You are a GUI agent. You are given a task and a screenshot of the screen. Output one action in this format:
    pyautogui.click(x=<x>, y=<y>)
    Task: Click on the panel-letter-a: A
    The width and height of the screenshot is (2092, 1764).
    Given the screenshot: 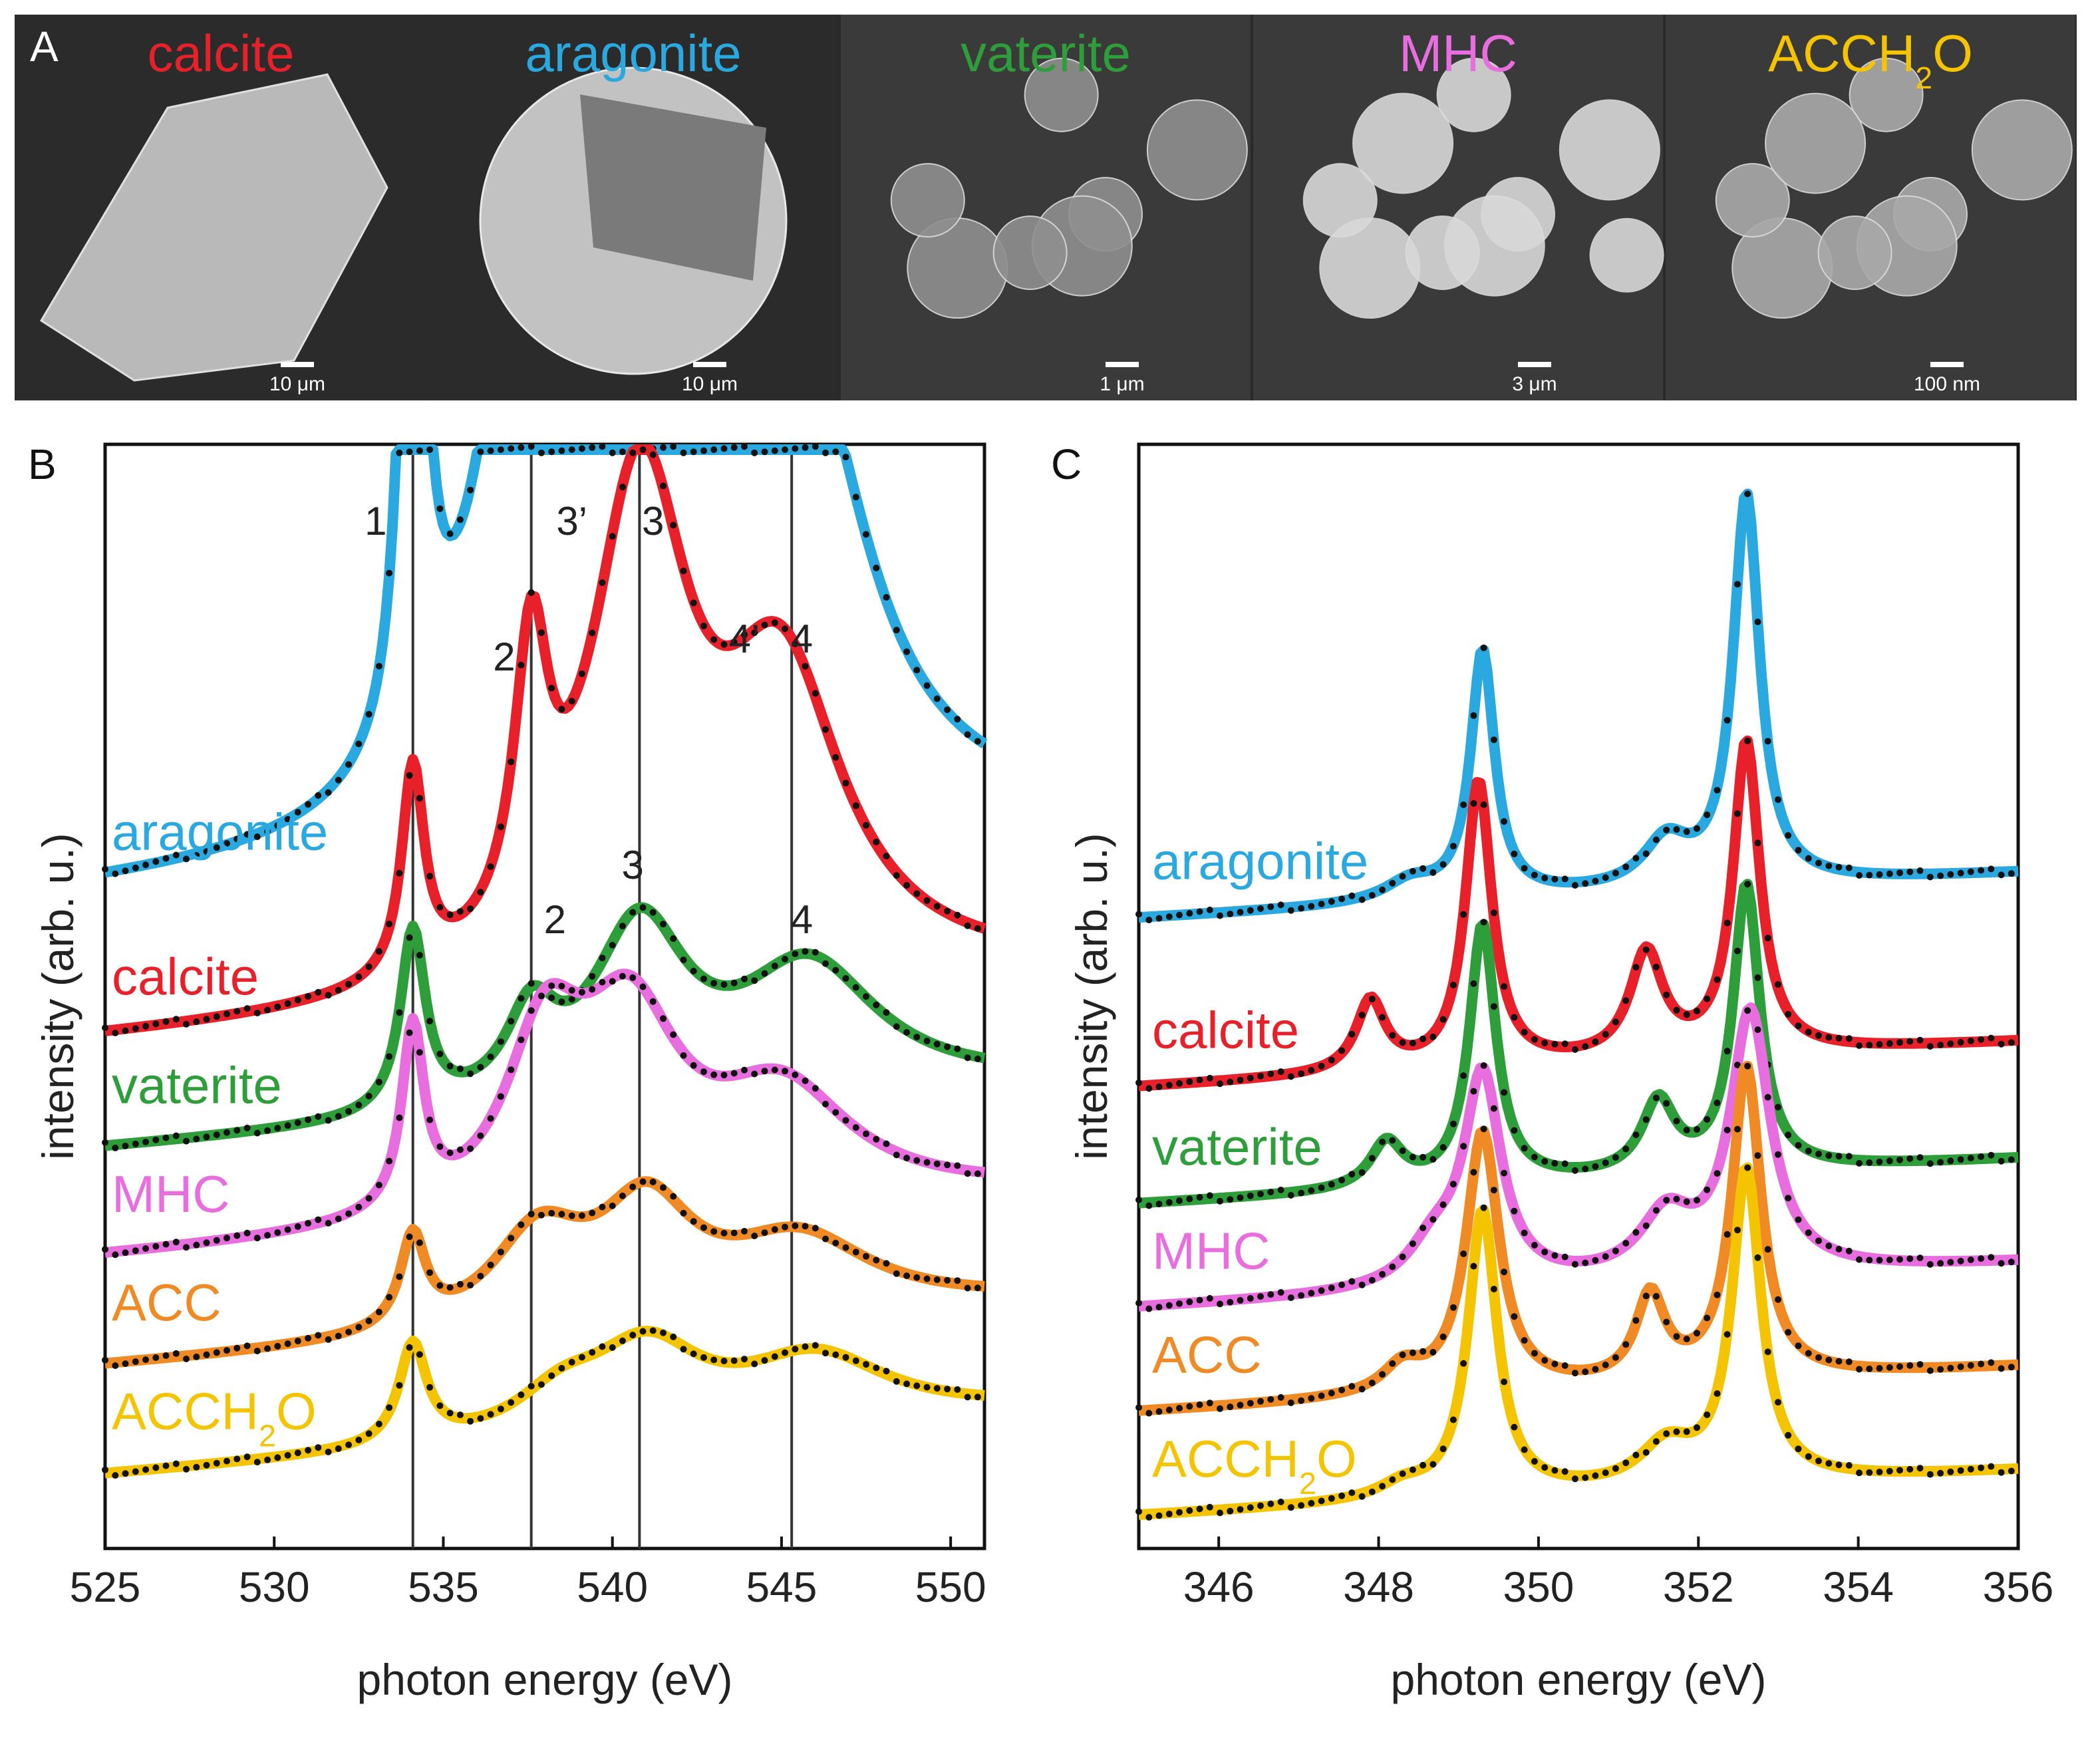 What is the action you would take?
    pyautogui.click(x=44, y=47)
    